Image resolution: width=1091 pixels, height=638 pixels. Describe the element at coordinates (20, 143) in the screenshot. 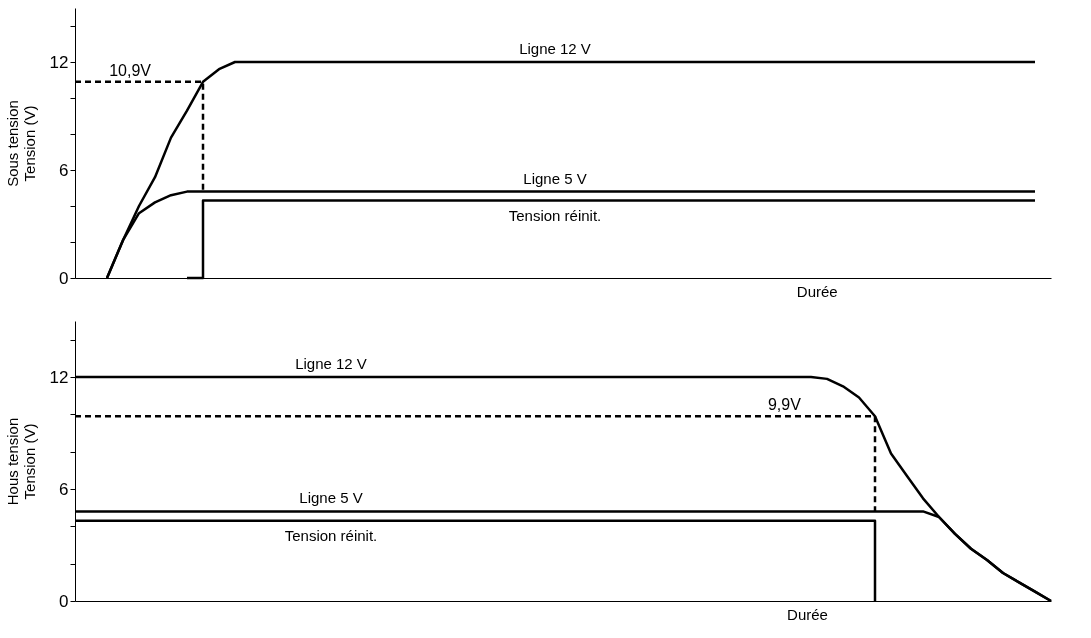

I see `y-axis-title: Sous tension Tension (V)` at that location.